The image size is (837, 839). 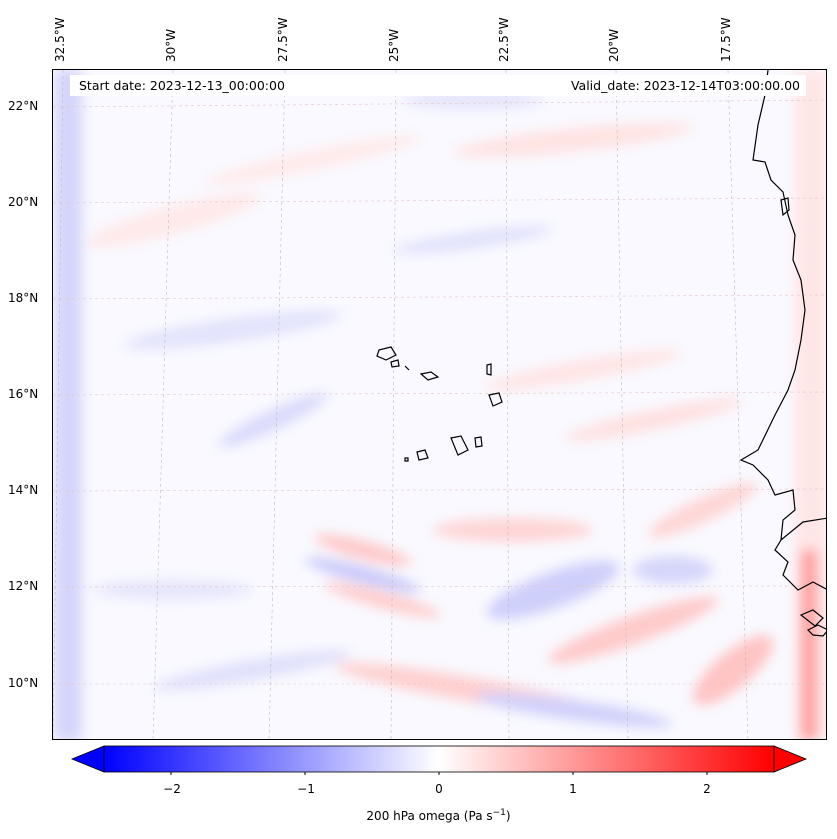 What do you see at coordinates (573, 789) in the screenshot?
I see `colorbar-tick-label: 1` at bounding box center [573, 789].